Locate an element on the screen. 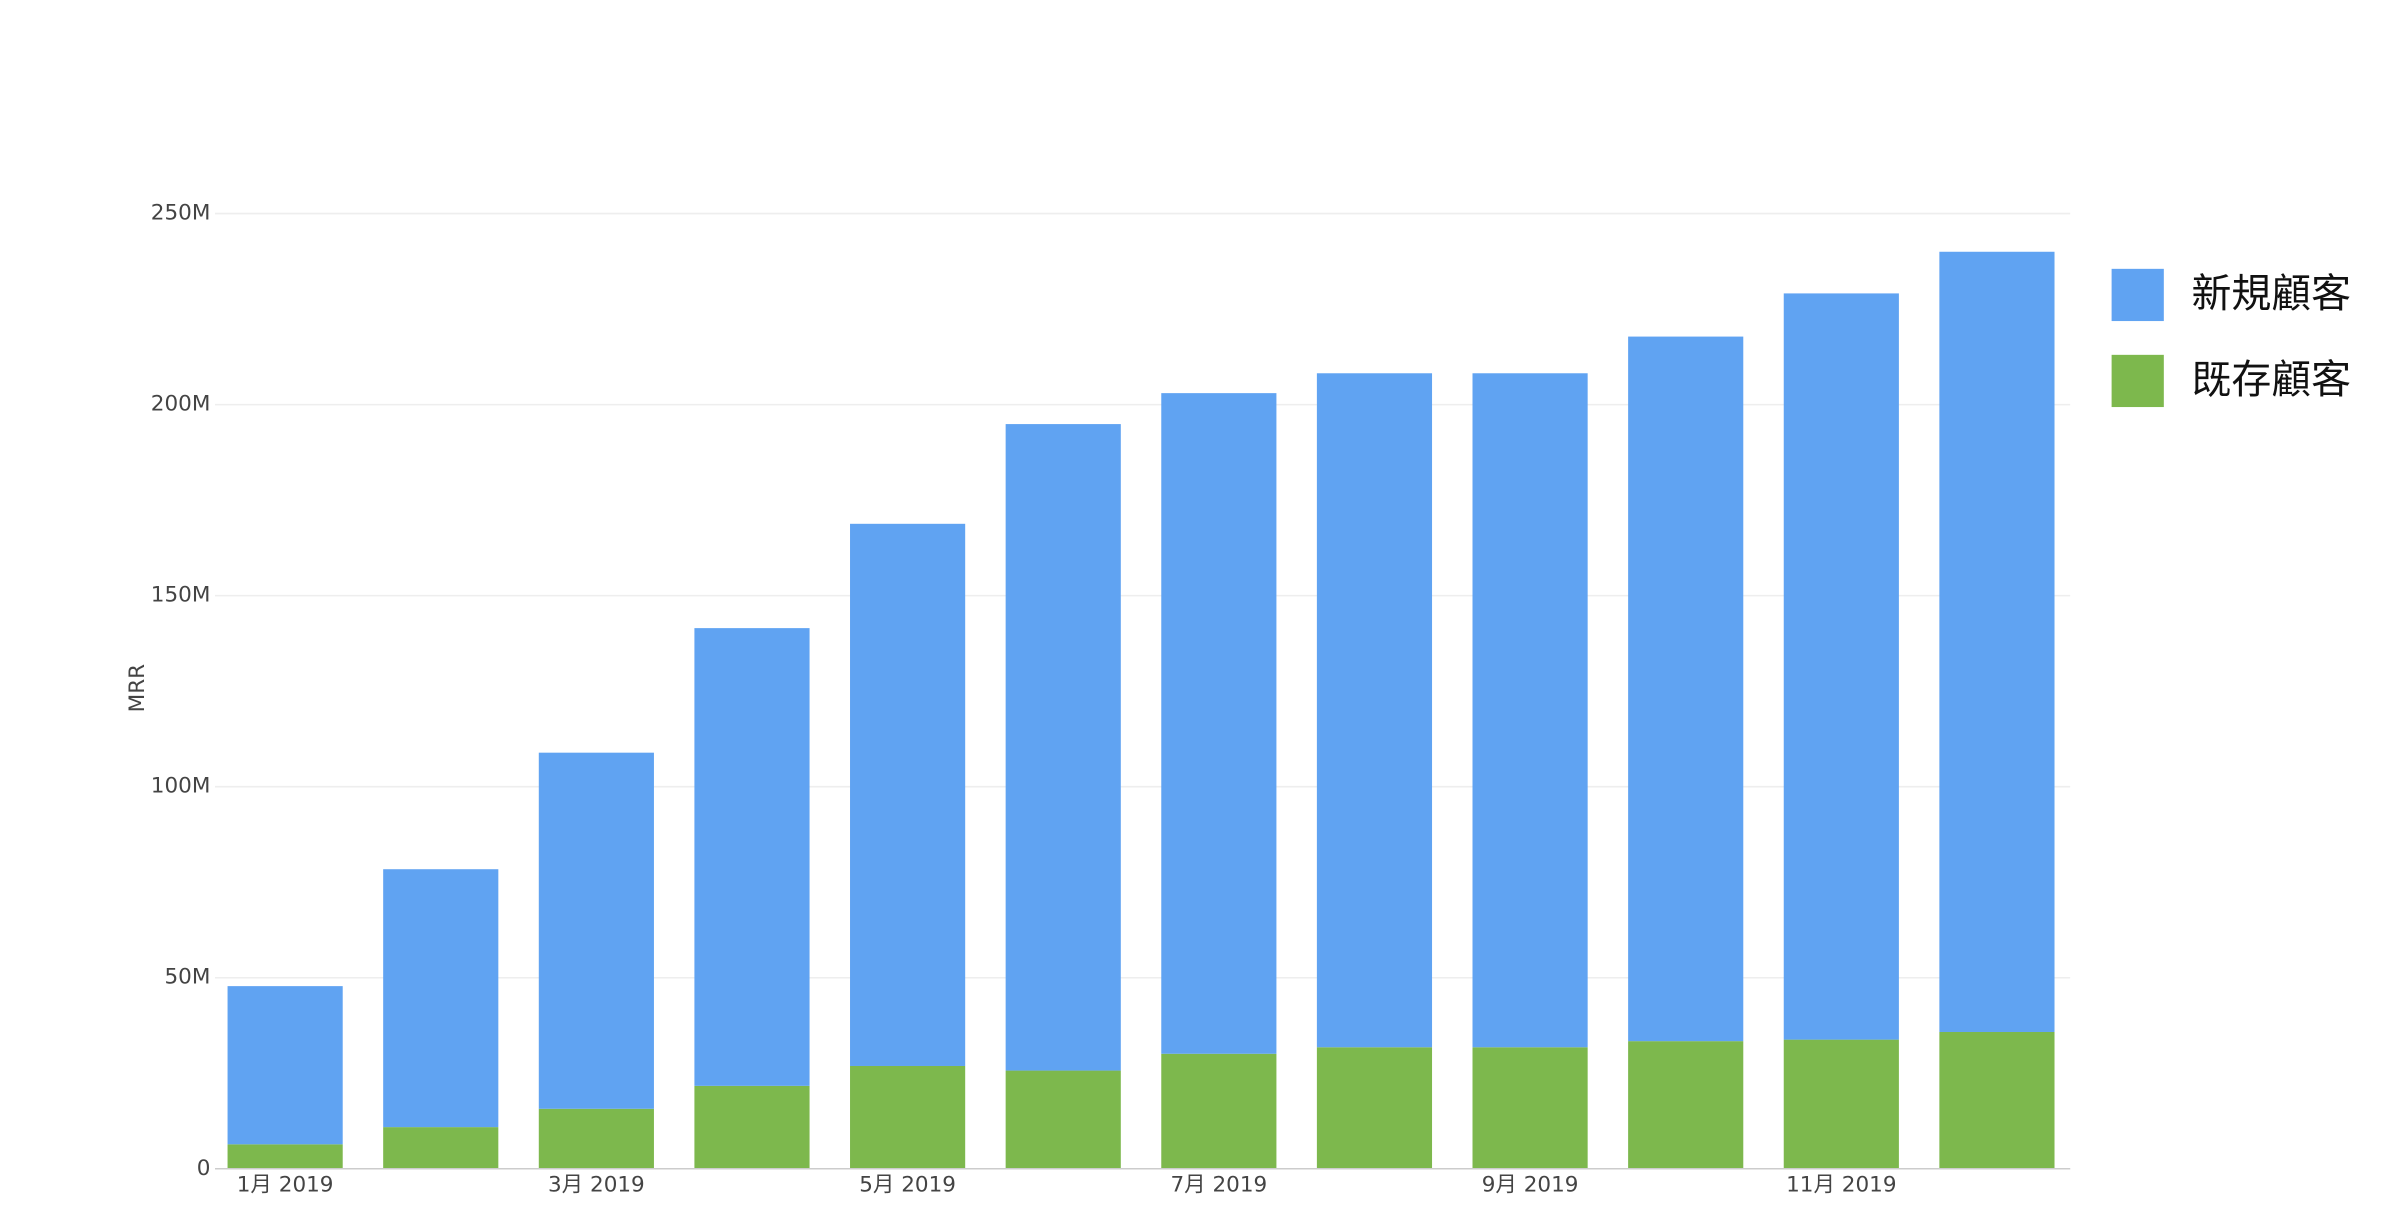 This screenshot has width=2408, height=1218. legend-text: 既存顧客 is located at coordinates (2271, 380).